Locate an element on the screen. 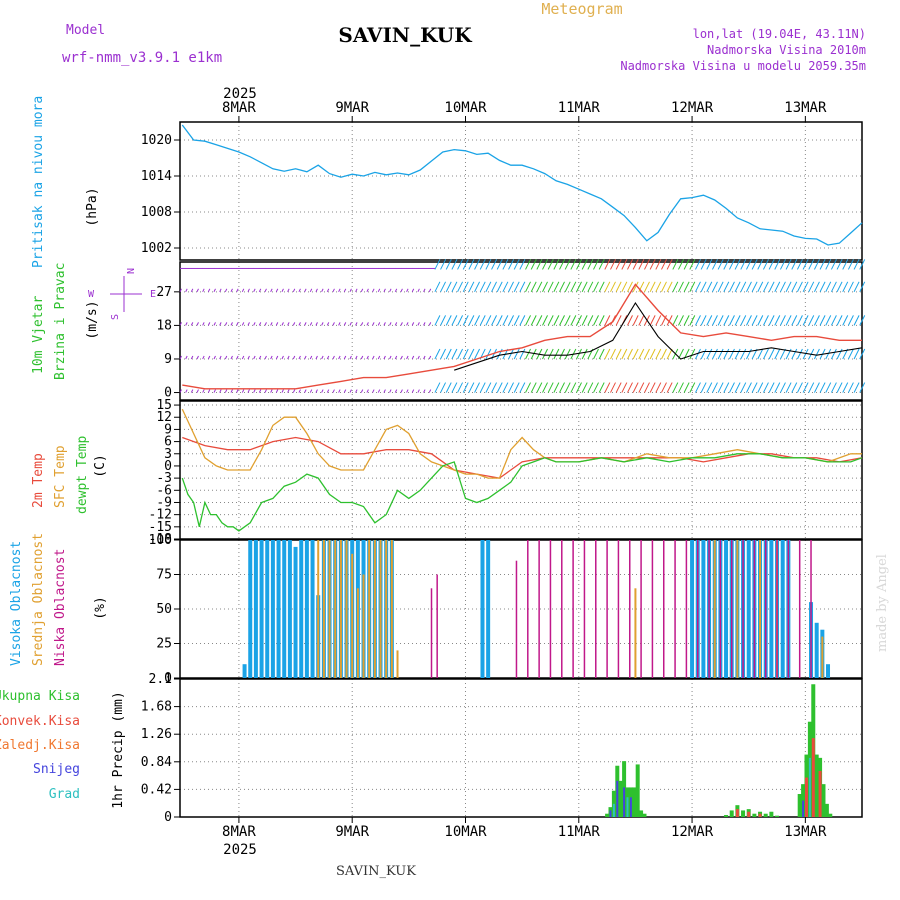  temp-line is located at coordinates (522, 457).